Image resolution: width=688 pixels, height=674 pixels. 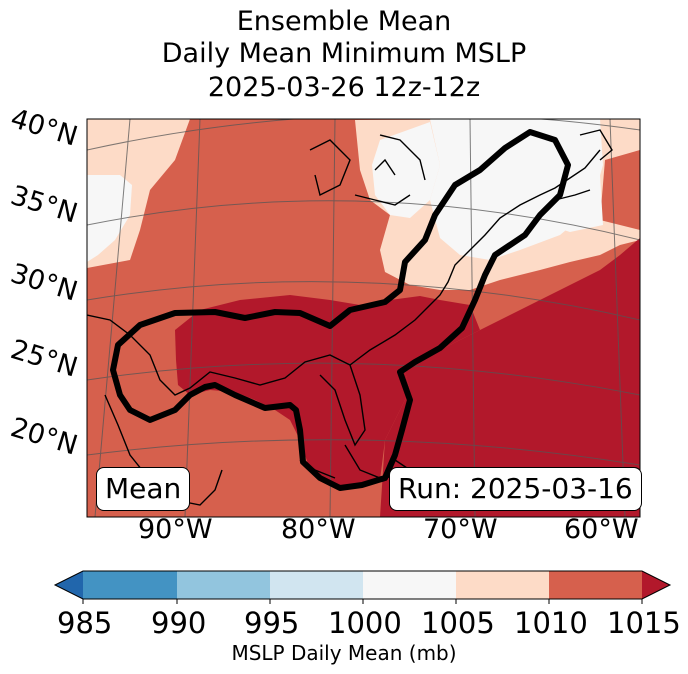 What do you see at coordinates (515, 489) in the screenshot?
I see `run-date-box: Run: 2025-03-16` at bounding box center [515, 489].